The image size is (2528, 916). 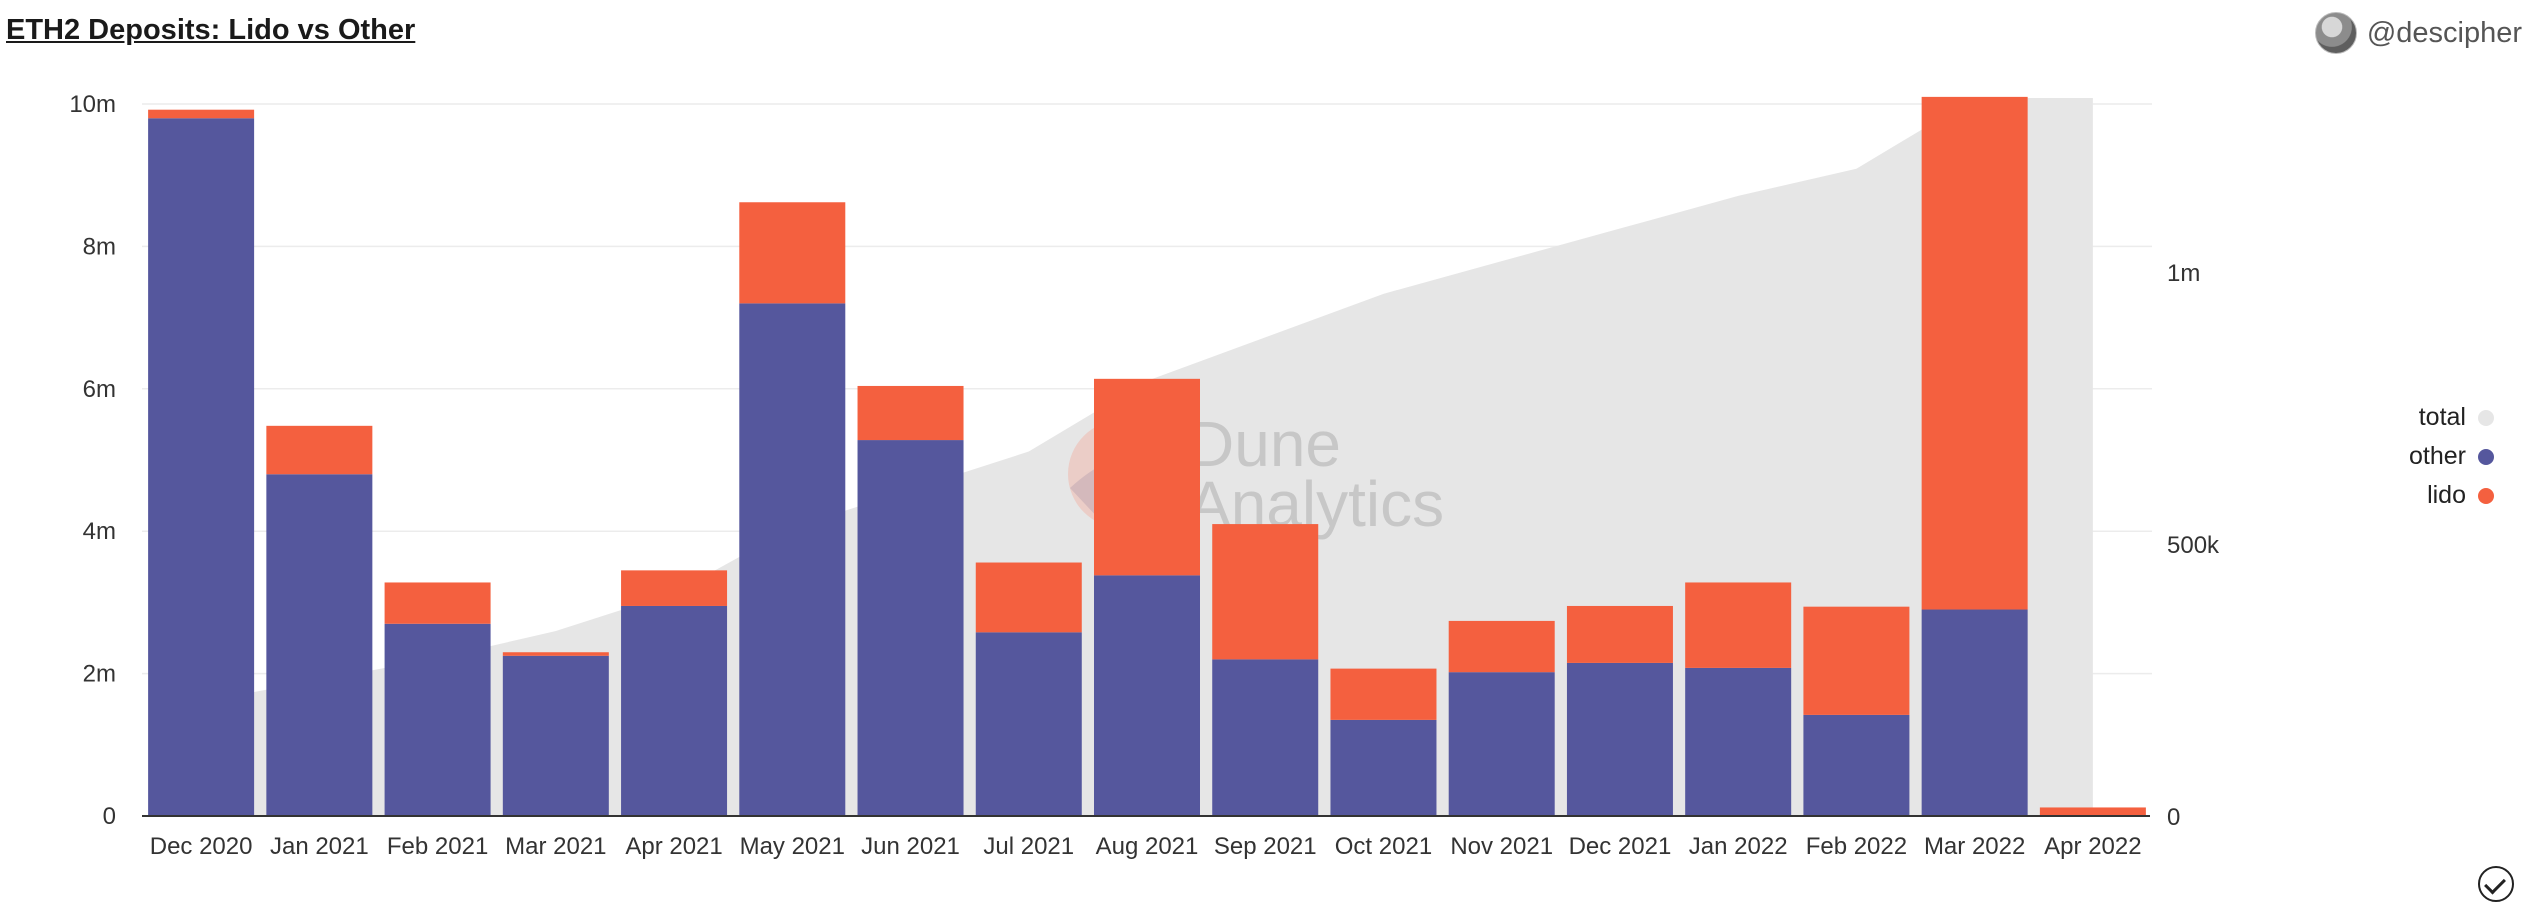 What do you see at coordinates (1856, 846) in the screenshot?
I see `x-tick-label: Feb 2022` at bounding box center [1856, 846].